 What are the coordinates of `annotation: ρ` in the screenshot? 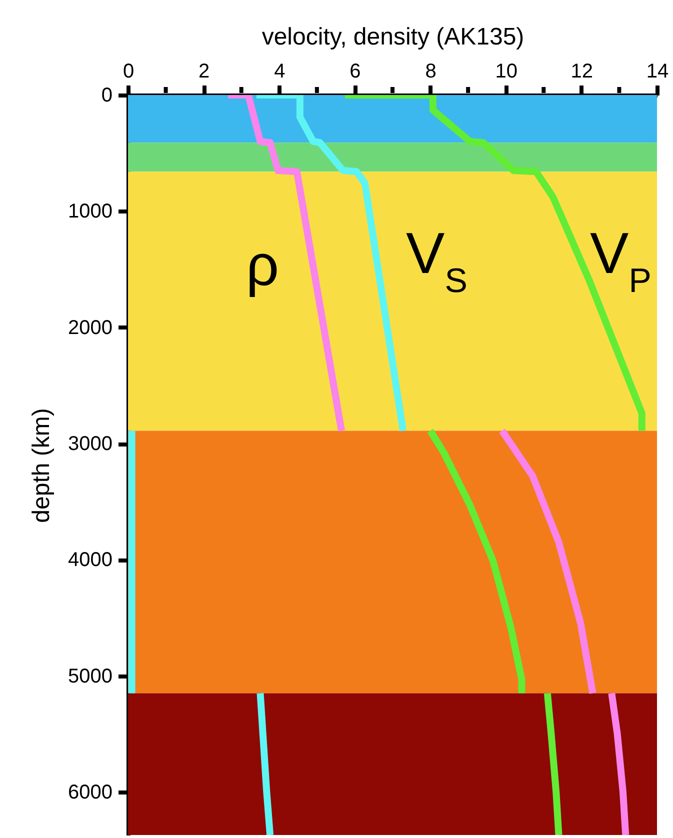 It's located at (262, 265).